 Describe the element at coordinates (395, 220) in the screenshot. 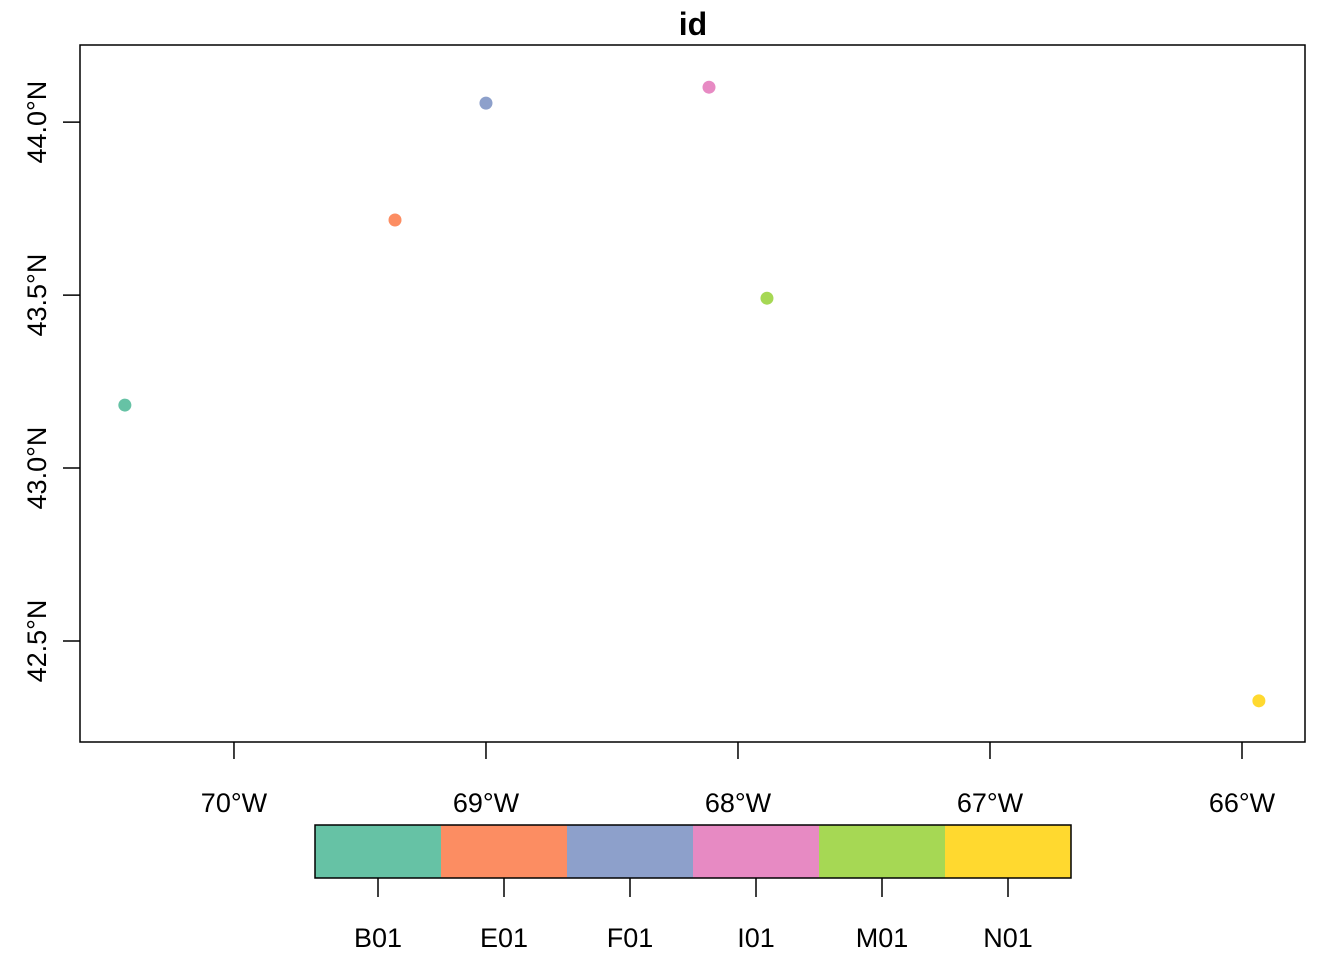

I see `point-e01` at that location.